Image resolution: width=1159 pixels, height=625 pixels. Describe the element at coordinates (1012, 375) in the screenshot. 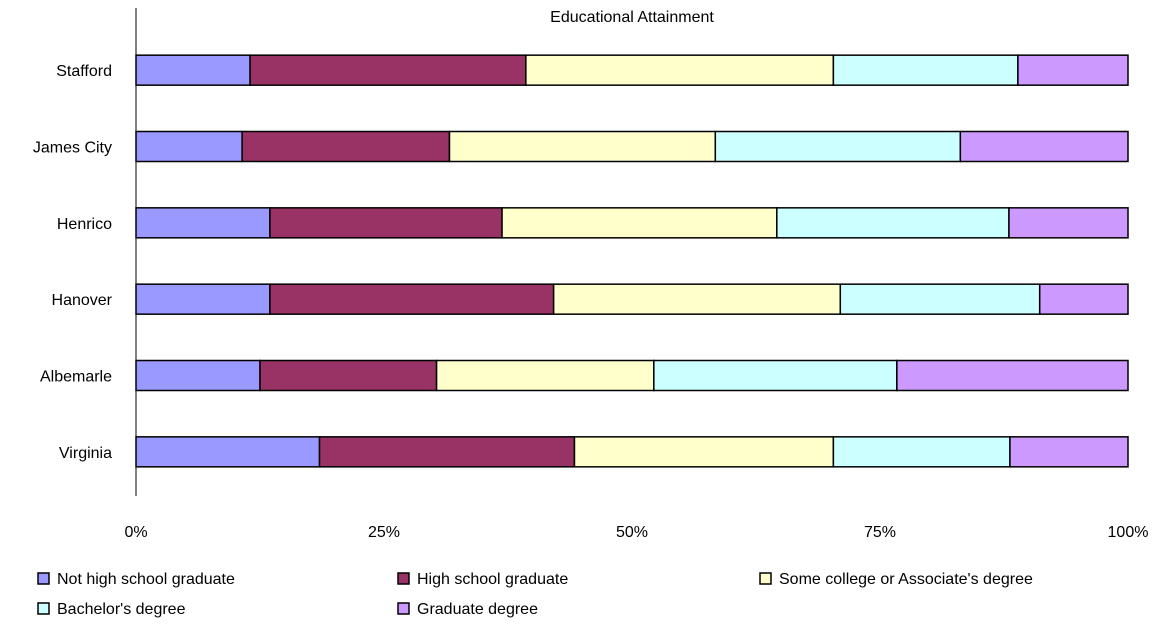

I see `bar-albemarle-graduate-degree` at that location.